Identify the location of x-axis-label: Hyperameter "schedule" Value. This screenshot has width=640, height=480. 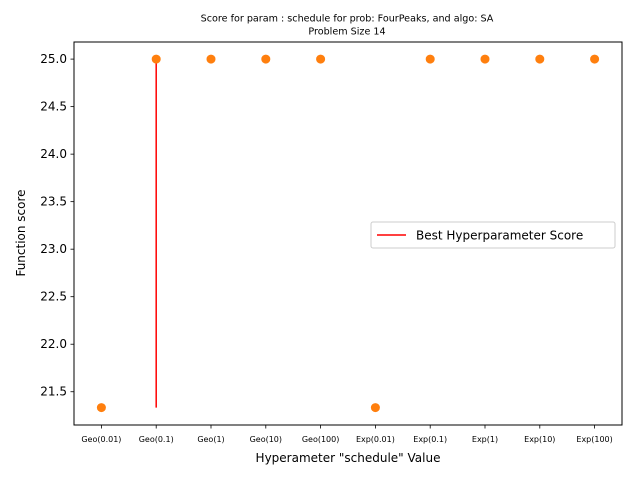
(348, 458).